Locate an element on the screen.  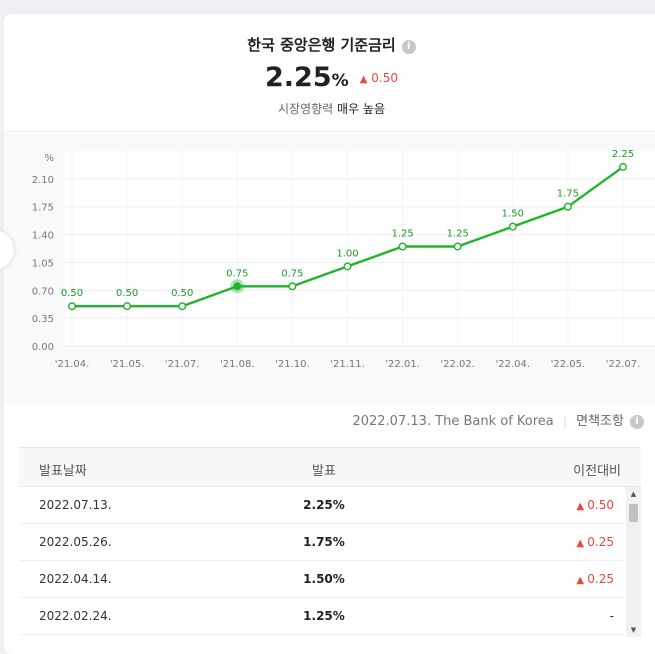
x-tick-label: '21.10. is located at coordinates (292, 364).